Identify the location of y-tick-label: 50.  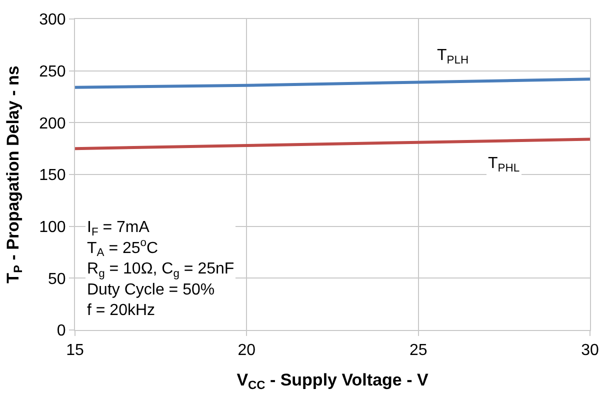
(57, 279).